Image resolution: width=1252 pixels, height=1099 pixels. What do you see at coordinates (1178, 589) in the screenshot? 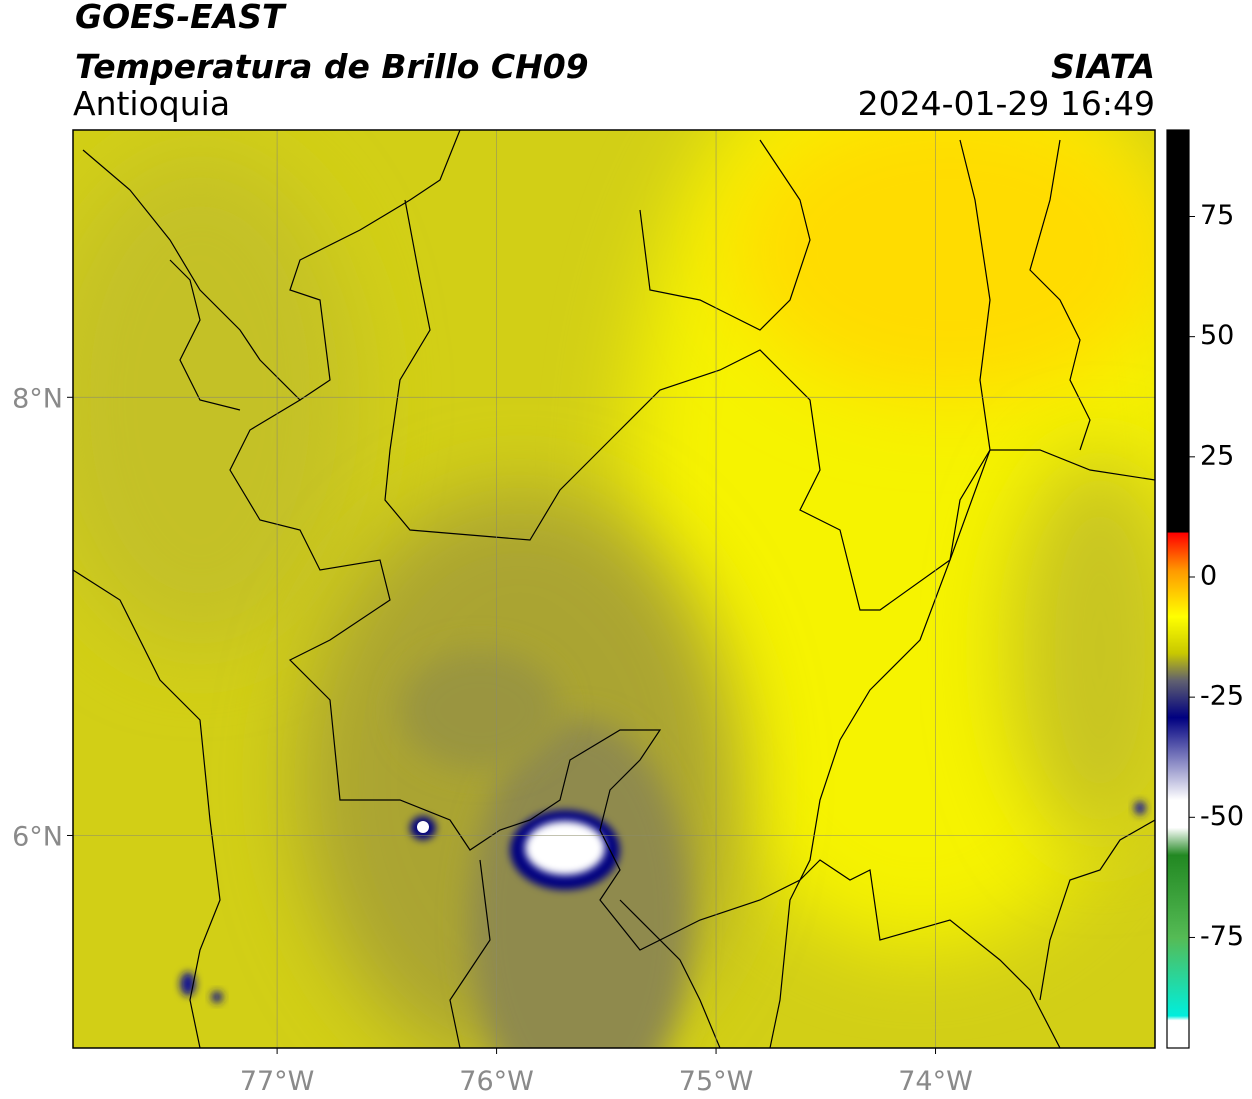
I see `colorbar` at bounding box center [1178, 589].